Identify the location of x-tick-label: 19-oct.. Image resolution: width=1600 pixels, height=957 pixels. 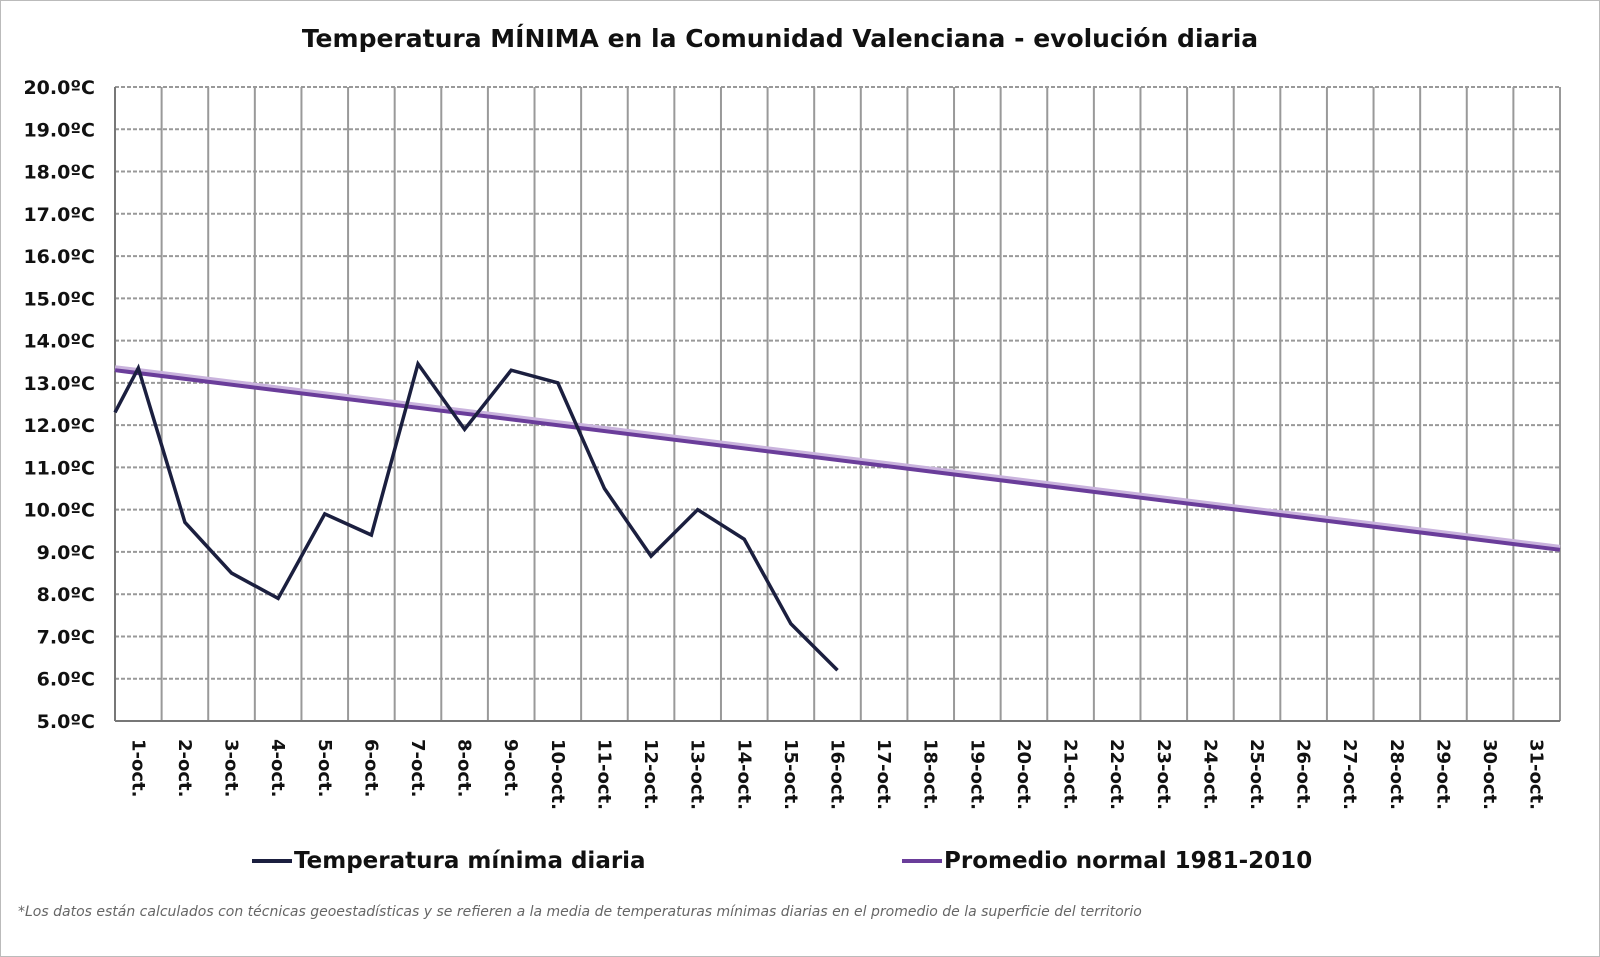
(976, 774).